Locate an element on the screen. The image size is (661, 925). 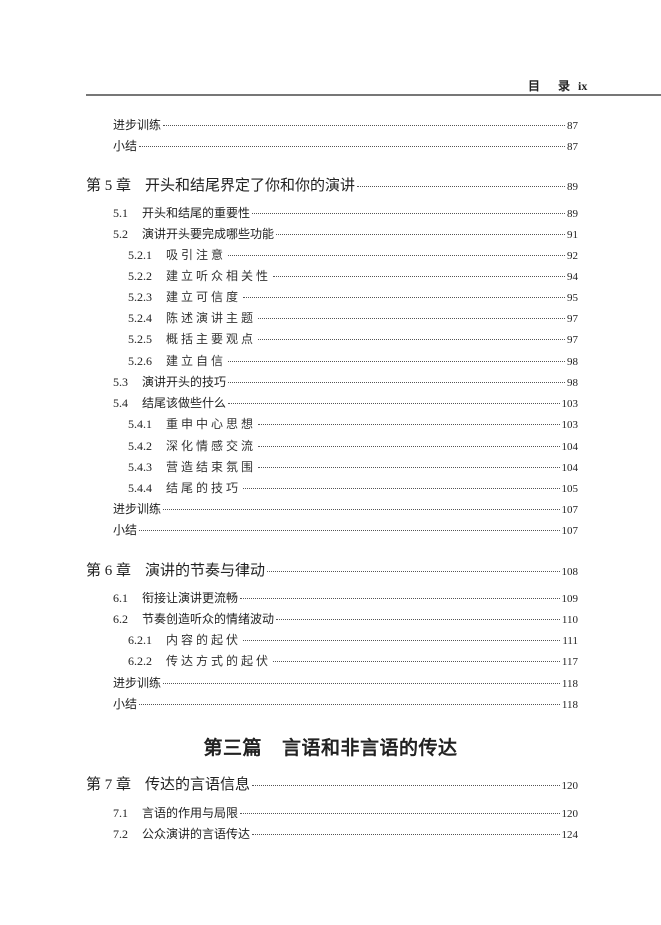
entry-page-number: 120 is located at coordinates (570, 786).